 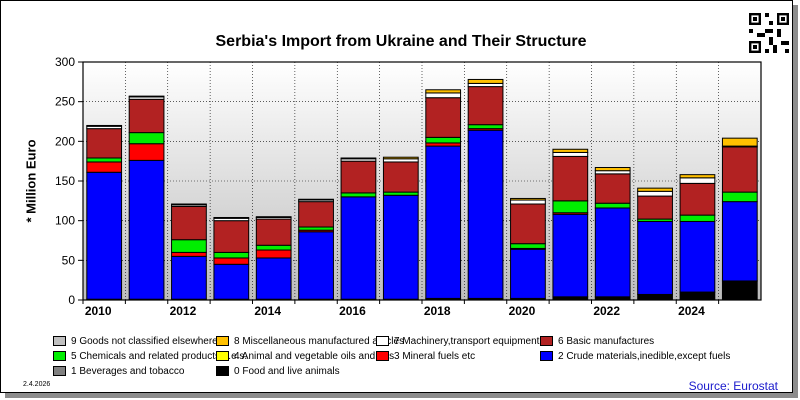 What do you see at coordinates (437, 311) in the screenshot?
I see `x-tick-label: 2018` at bounding box center [437, 311].